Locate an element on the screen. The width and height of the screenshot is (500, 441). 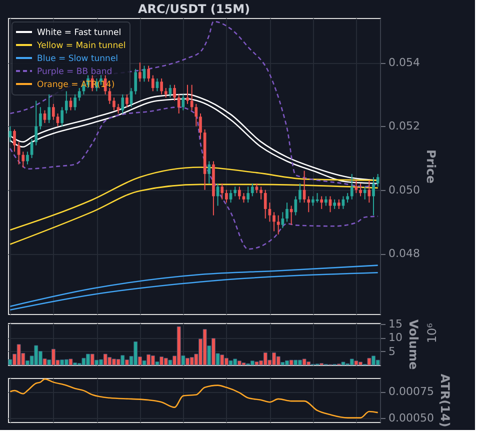
y-axis-title: ATR(14) is located at coordinates (445, 401).